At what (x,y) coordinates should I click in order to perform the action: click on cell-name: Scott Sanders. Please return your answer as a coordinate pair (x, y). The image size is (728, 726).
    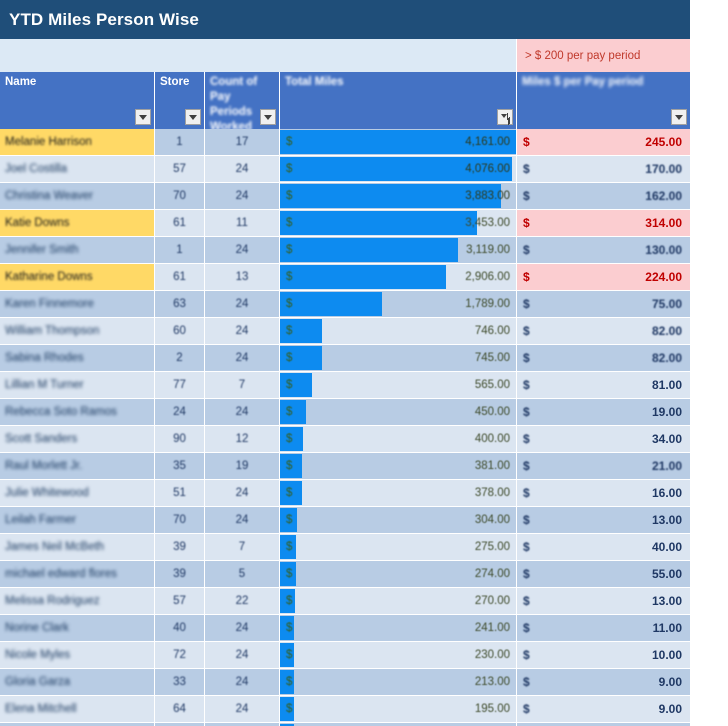
    Looking at the image, I should click on (77, 439).